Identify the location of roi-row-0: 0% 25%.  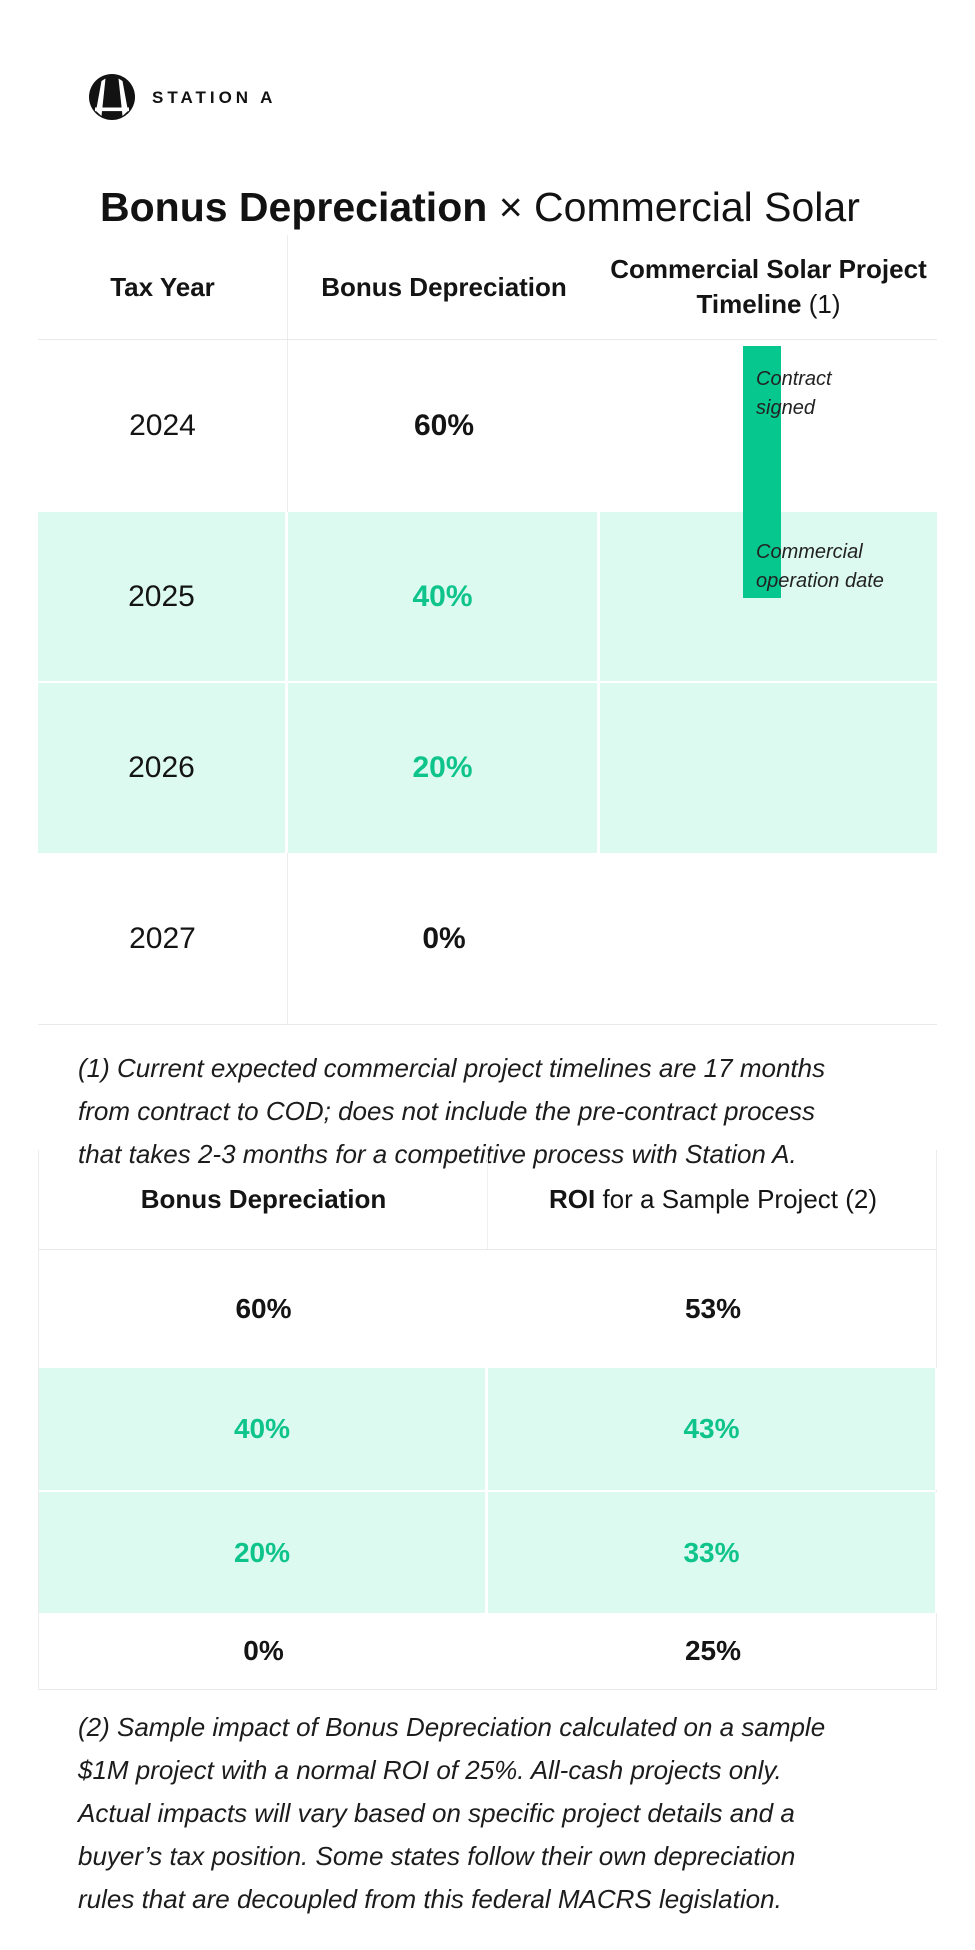
(487, 1651).